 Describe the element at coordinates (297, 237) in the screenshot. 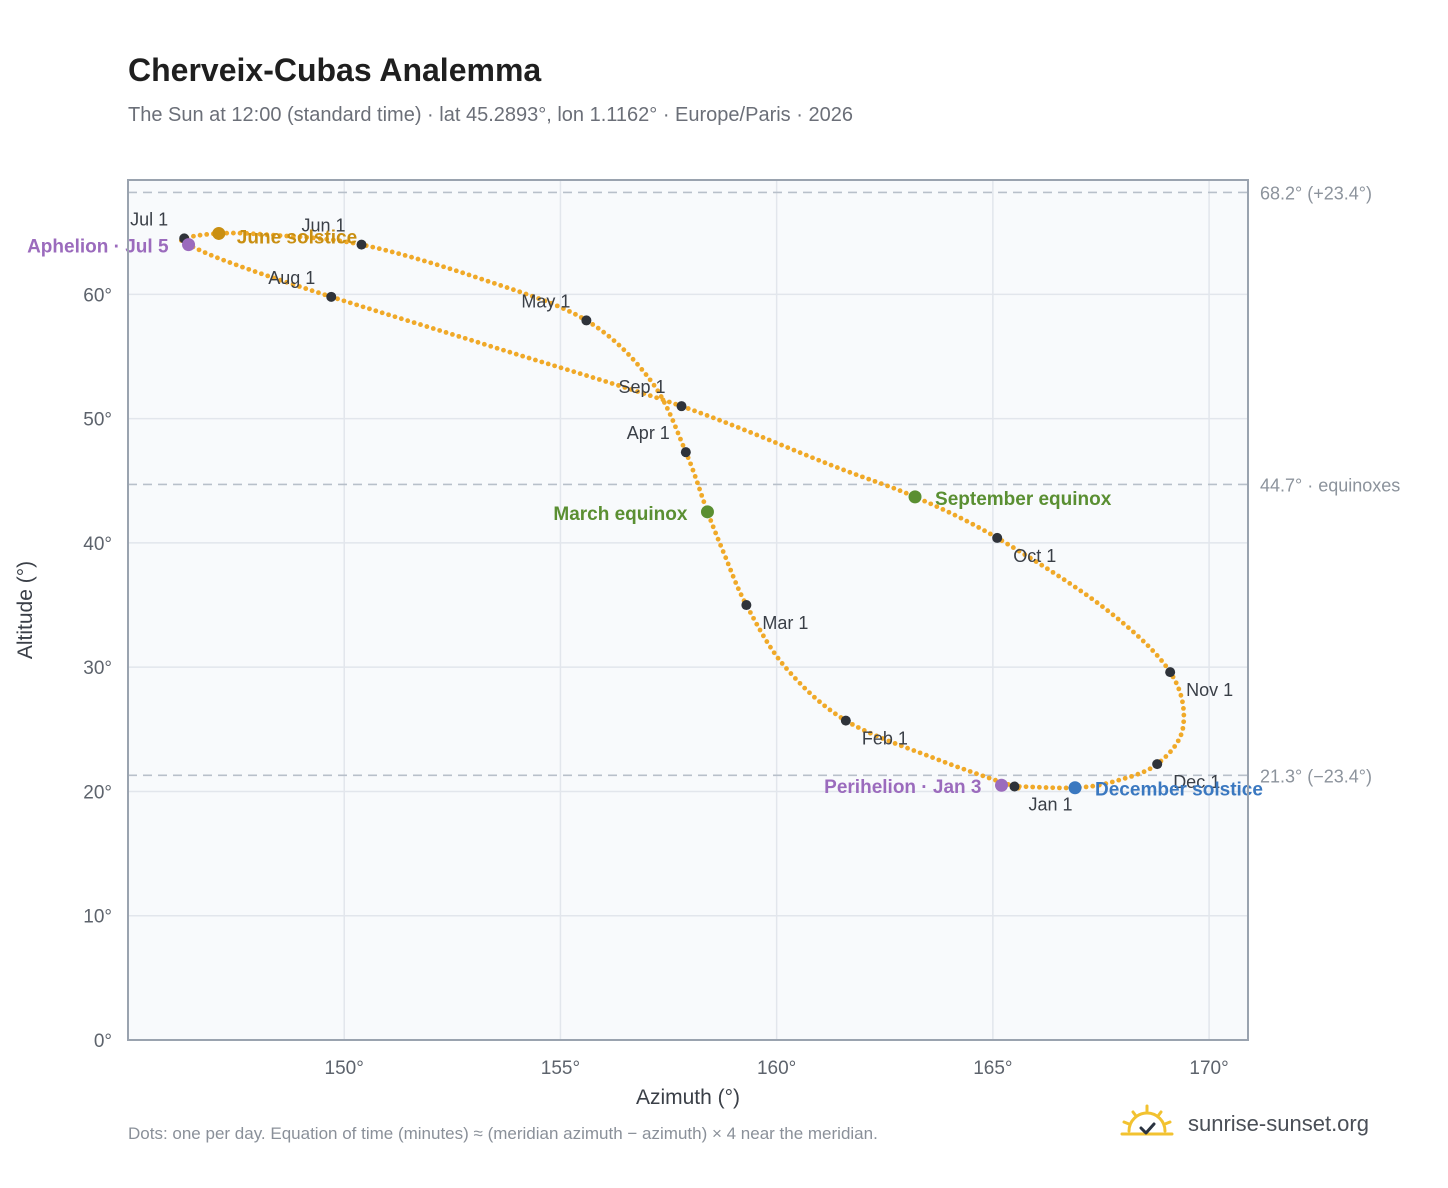

I see `event-label: June solstice` at that location.